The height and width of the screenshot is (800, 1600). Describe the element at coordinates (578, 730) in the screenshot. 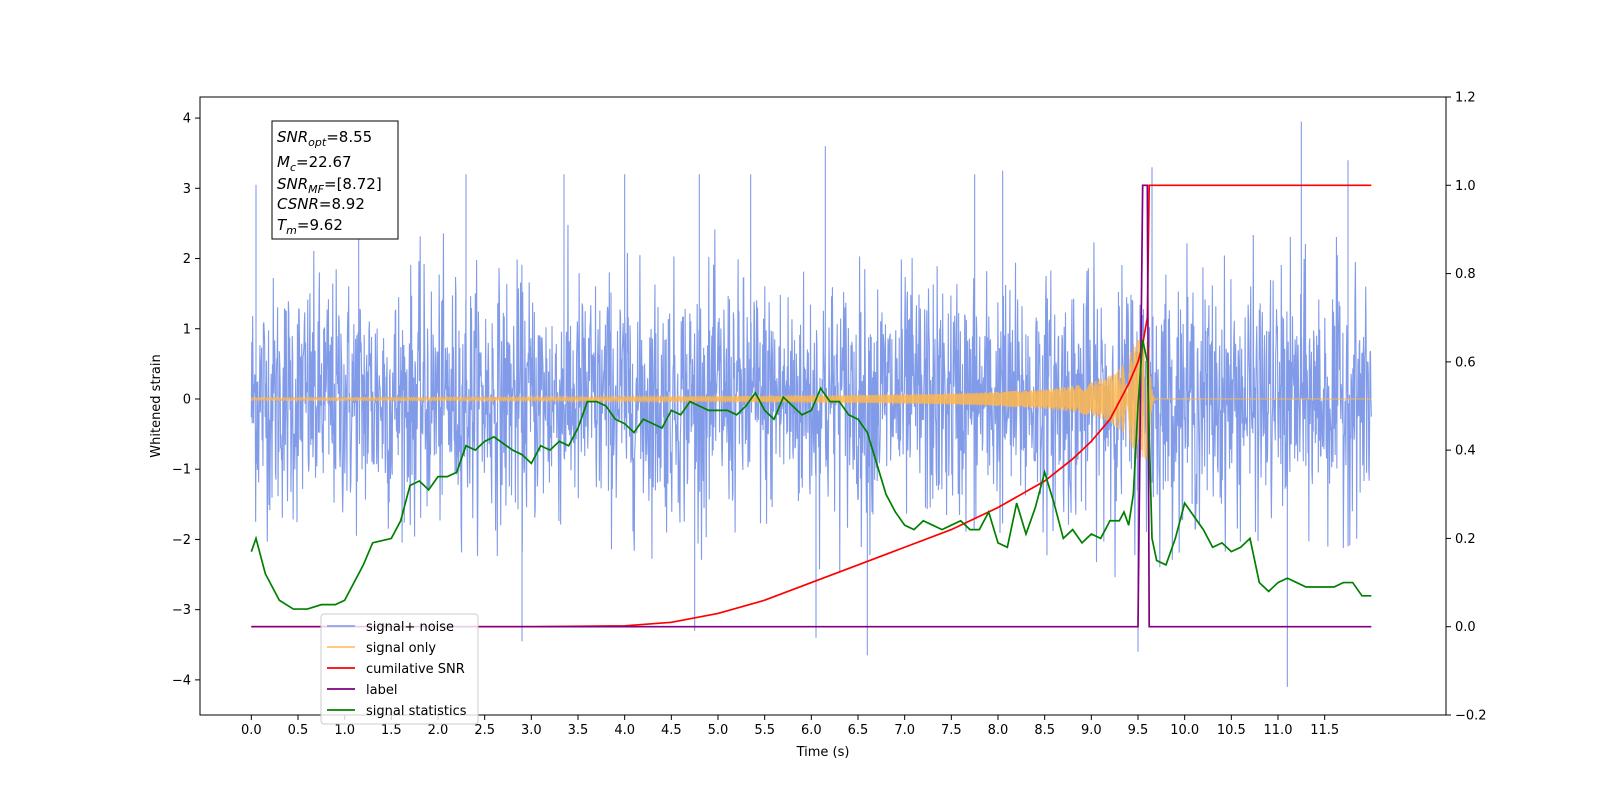

I see `x-tick-label: 3.5` at that location.